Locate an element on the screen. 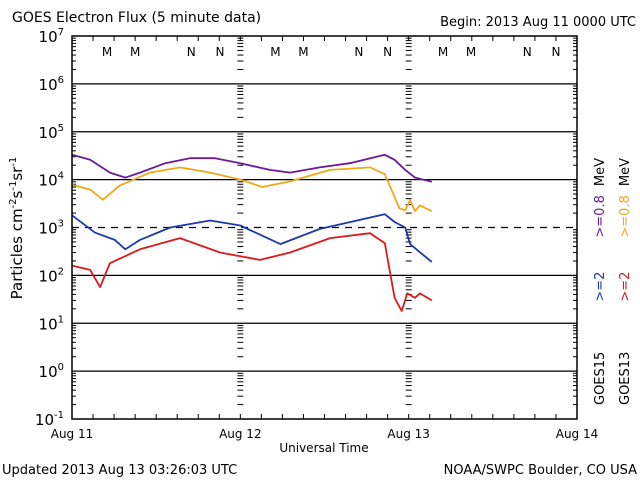  marker-N-6: N is located at coordinates (358, 52).